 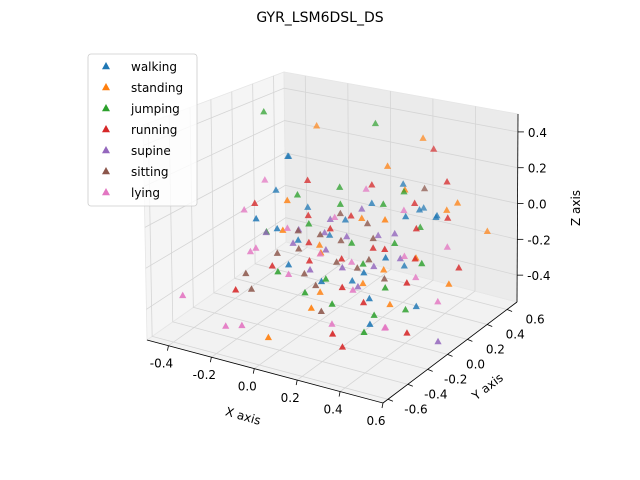 What do you see at coordinates (204, 375) in the screenshot?
I see `x-tick-label: -0.2` at bounding box center [204, 375].